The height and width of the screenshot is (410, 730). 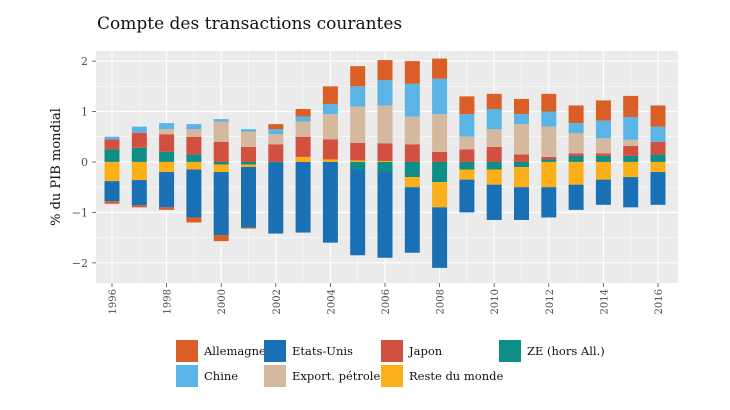 I want to click on legend-label: Reste du monde, so click(x=456, y=376).